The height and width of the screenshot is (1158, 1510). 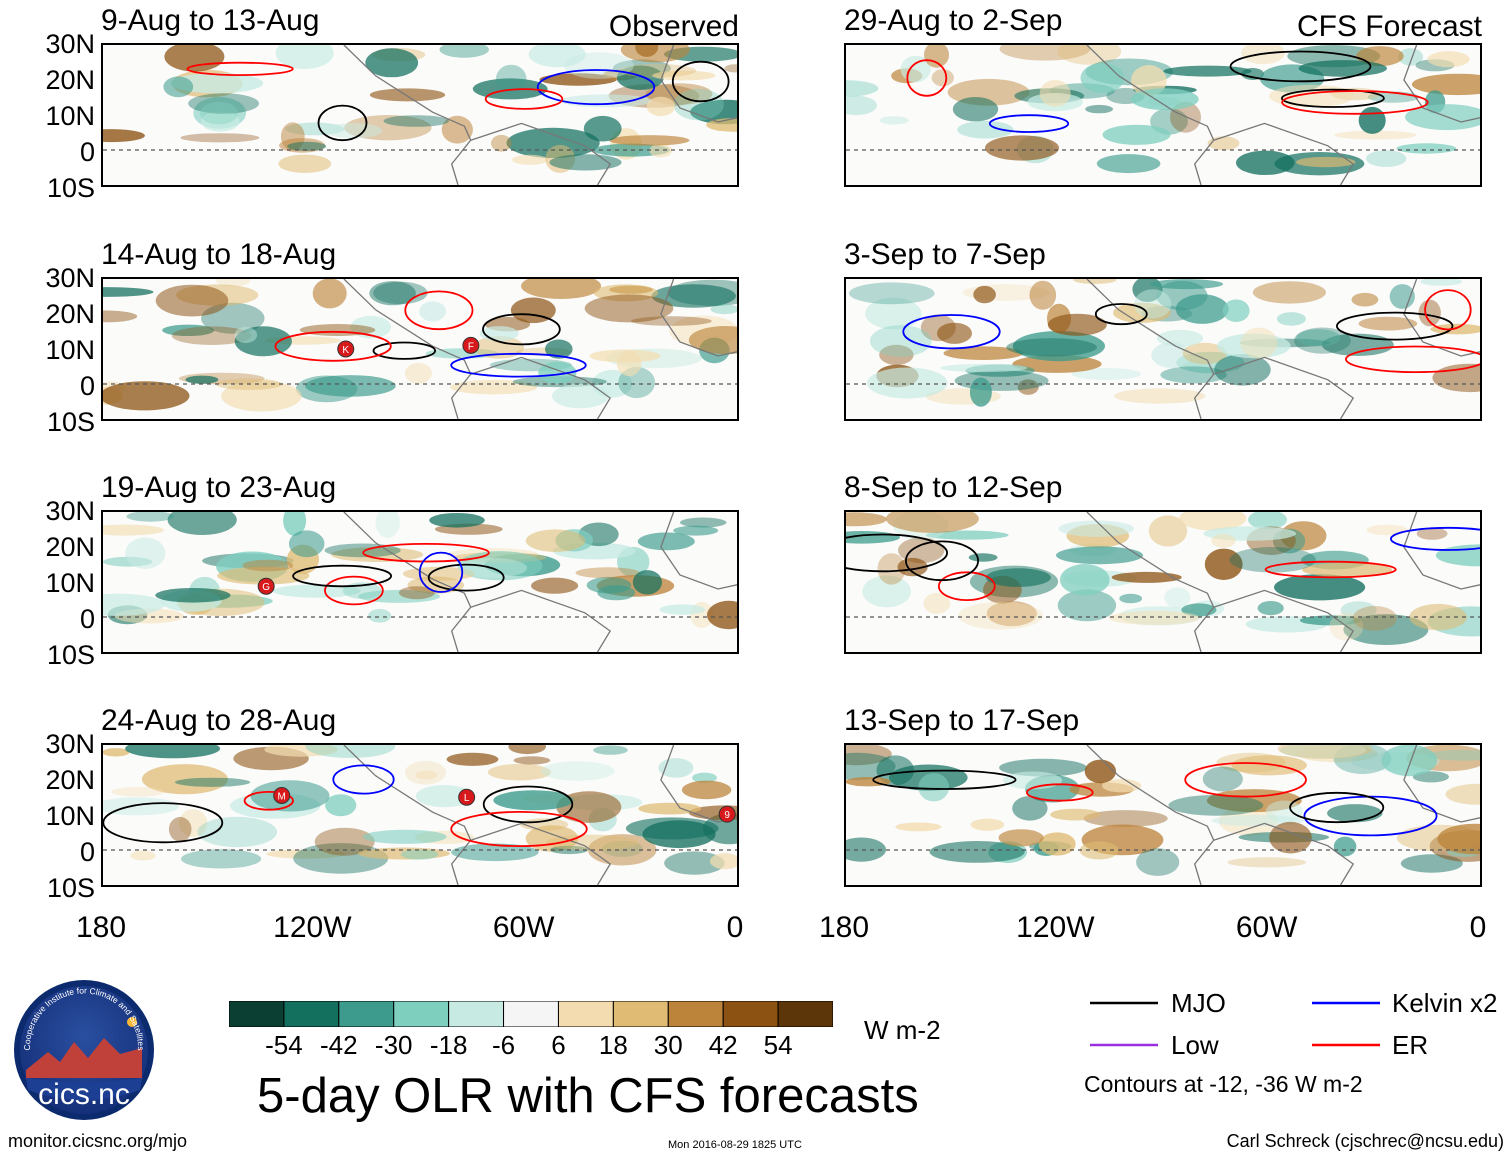 What do you see at coordinates (1223, 1084) in the screenshot?
I see `contour-note: Contours at -12, -36 W m-2` at bounding box center [1223, 1084].